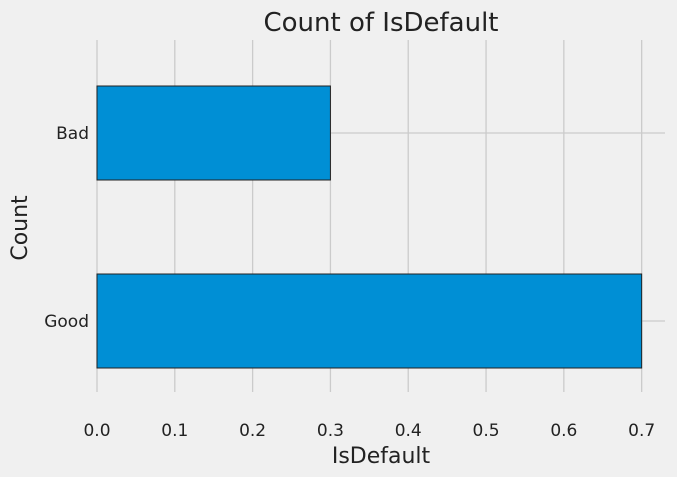 This screenshot has width=677, height=477. Describe the element at coordinates (380, 23) in the screenshot. I see `chart-title: Count of IsDefault` at that location.